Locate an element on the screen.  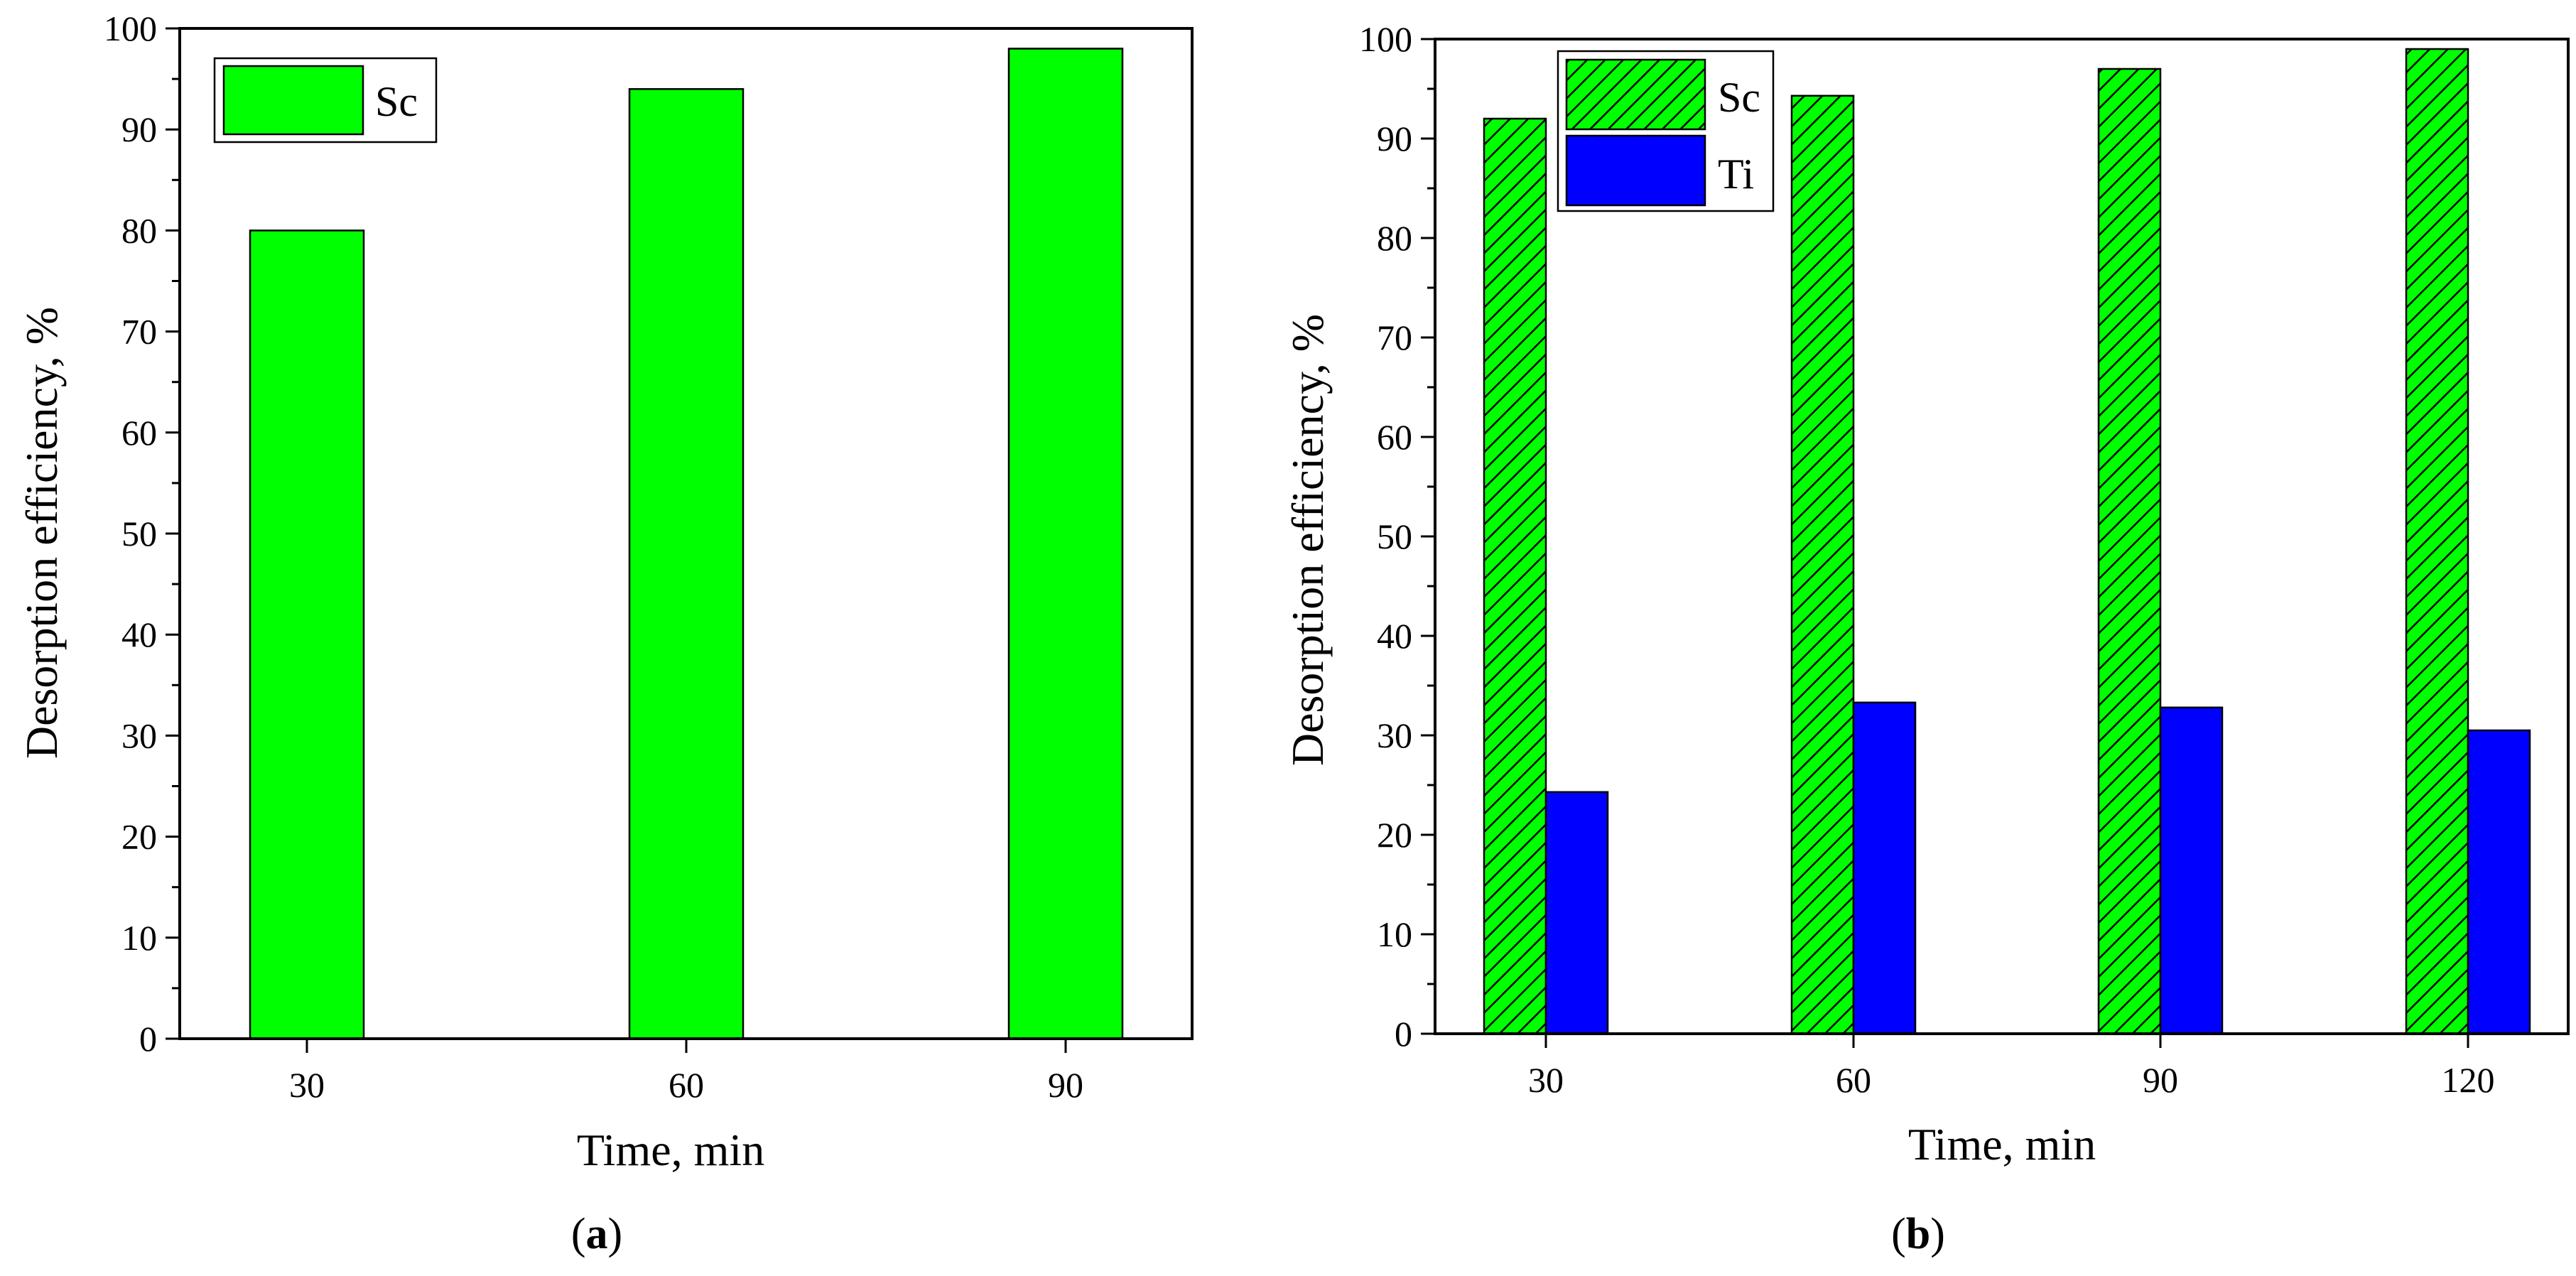
x-axis-label-panel-b: Time, min is located at coordinates (2002, 1144).